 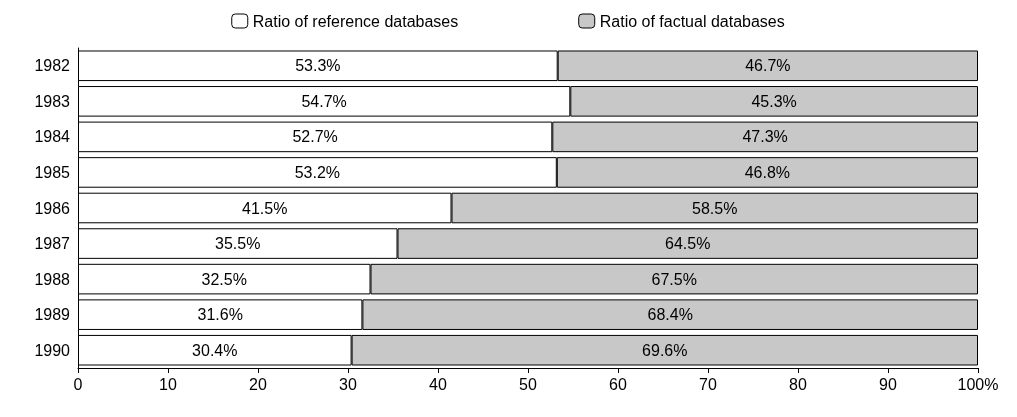 What do you see at coordinates (674, 279) in the screenshot?
I see `data-label: 67.5%` at bounding box center [674, 279].